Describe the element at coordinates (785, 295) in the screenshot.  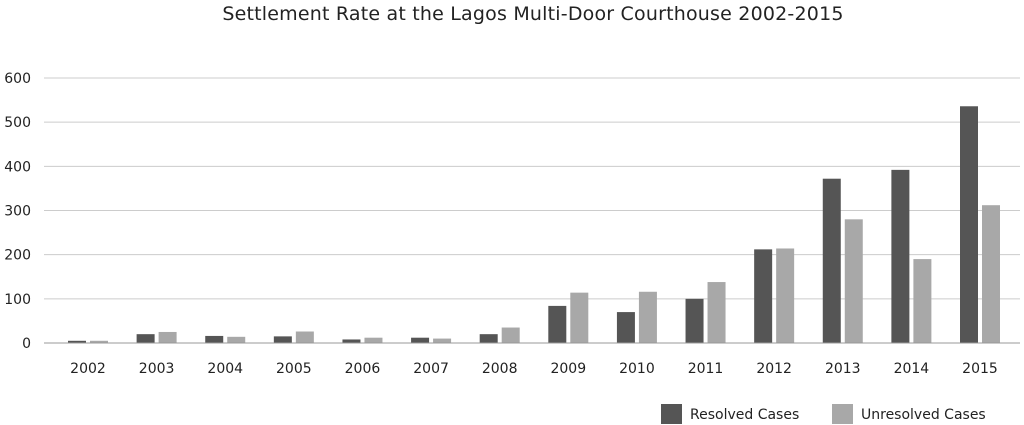
I see `bar-unresolved-2012` at that location.